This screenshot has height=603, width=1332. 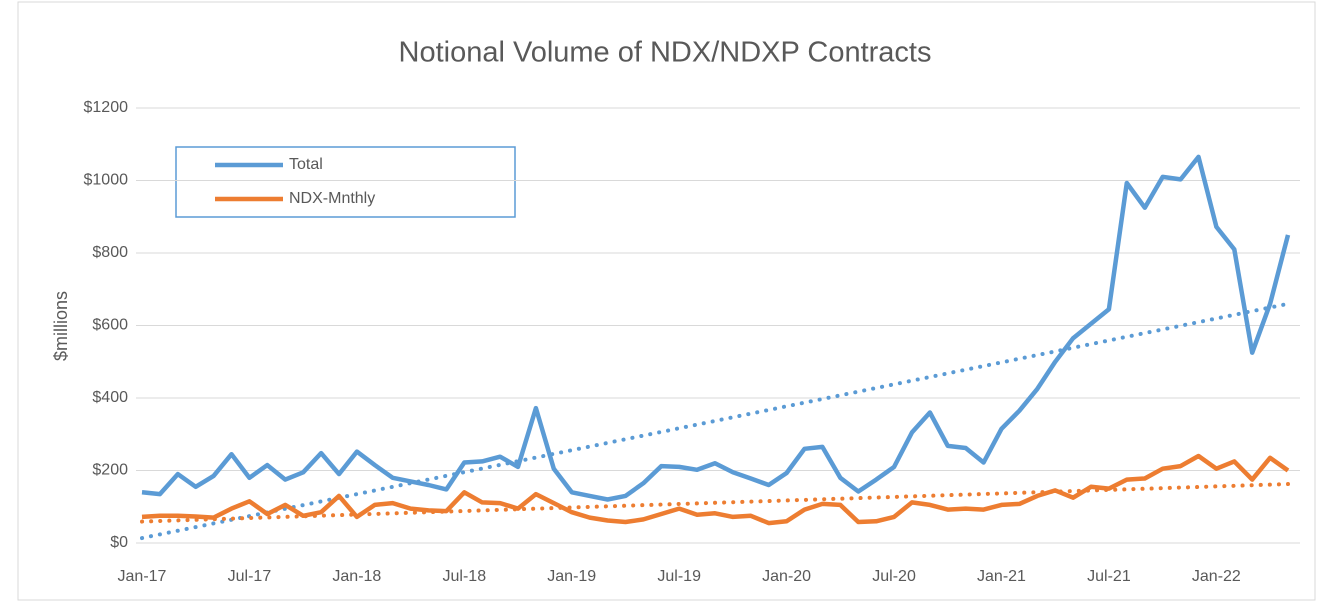 What do you see at coordinates (465, 576) in the screenshot?
I see `x-tick-label: Jul-18` at bounding box center [465, 576].